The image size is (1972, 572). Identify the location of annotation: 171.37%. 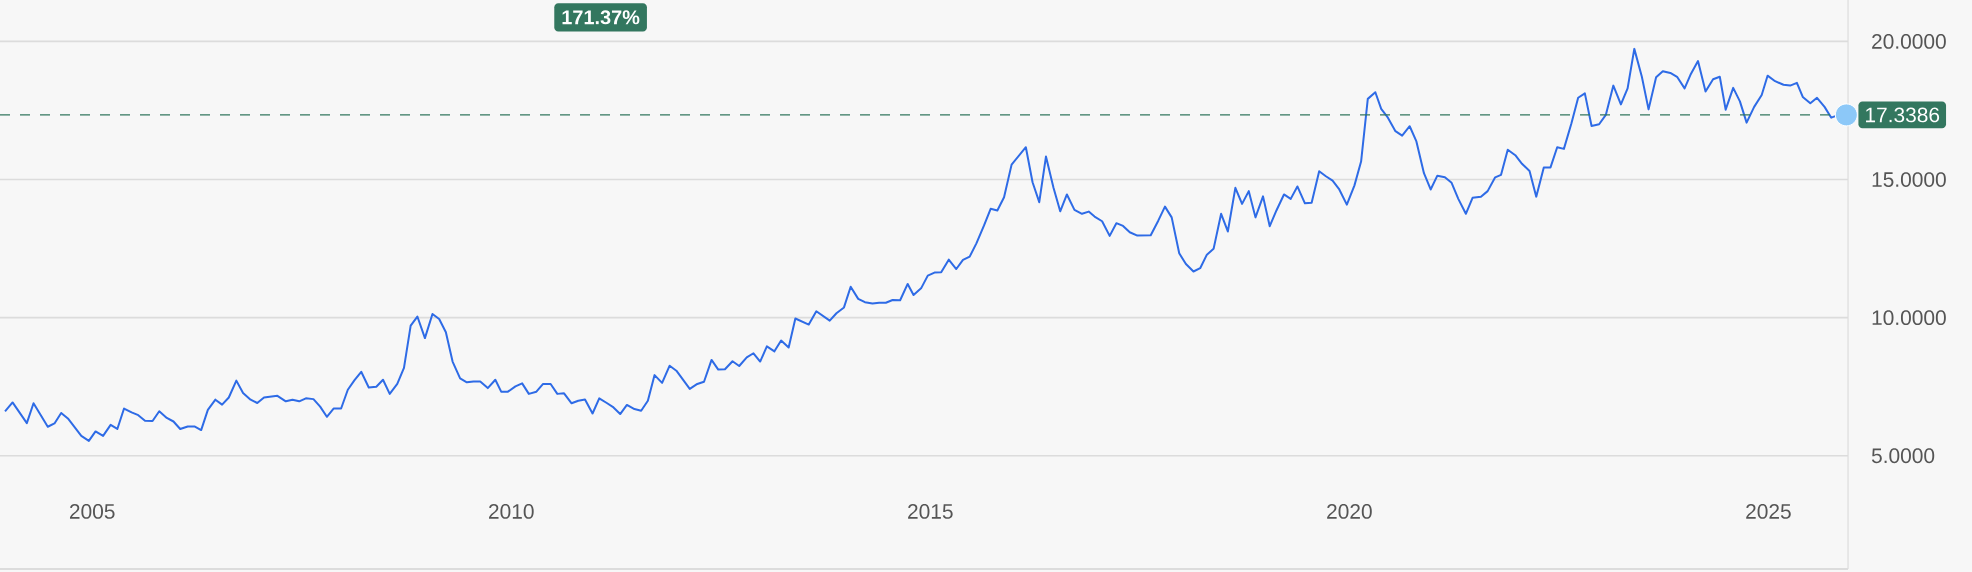
(601, 17).